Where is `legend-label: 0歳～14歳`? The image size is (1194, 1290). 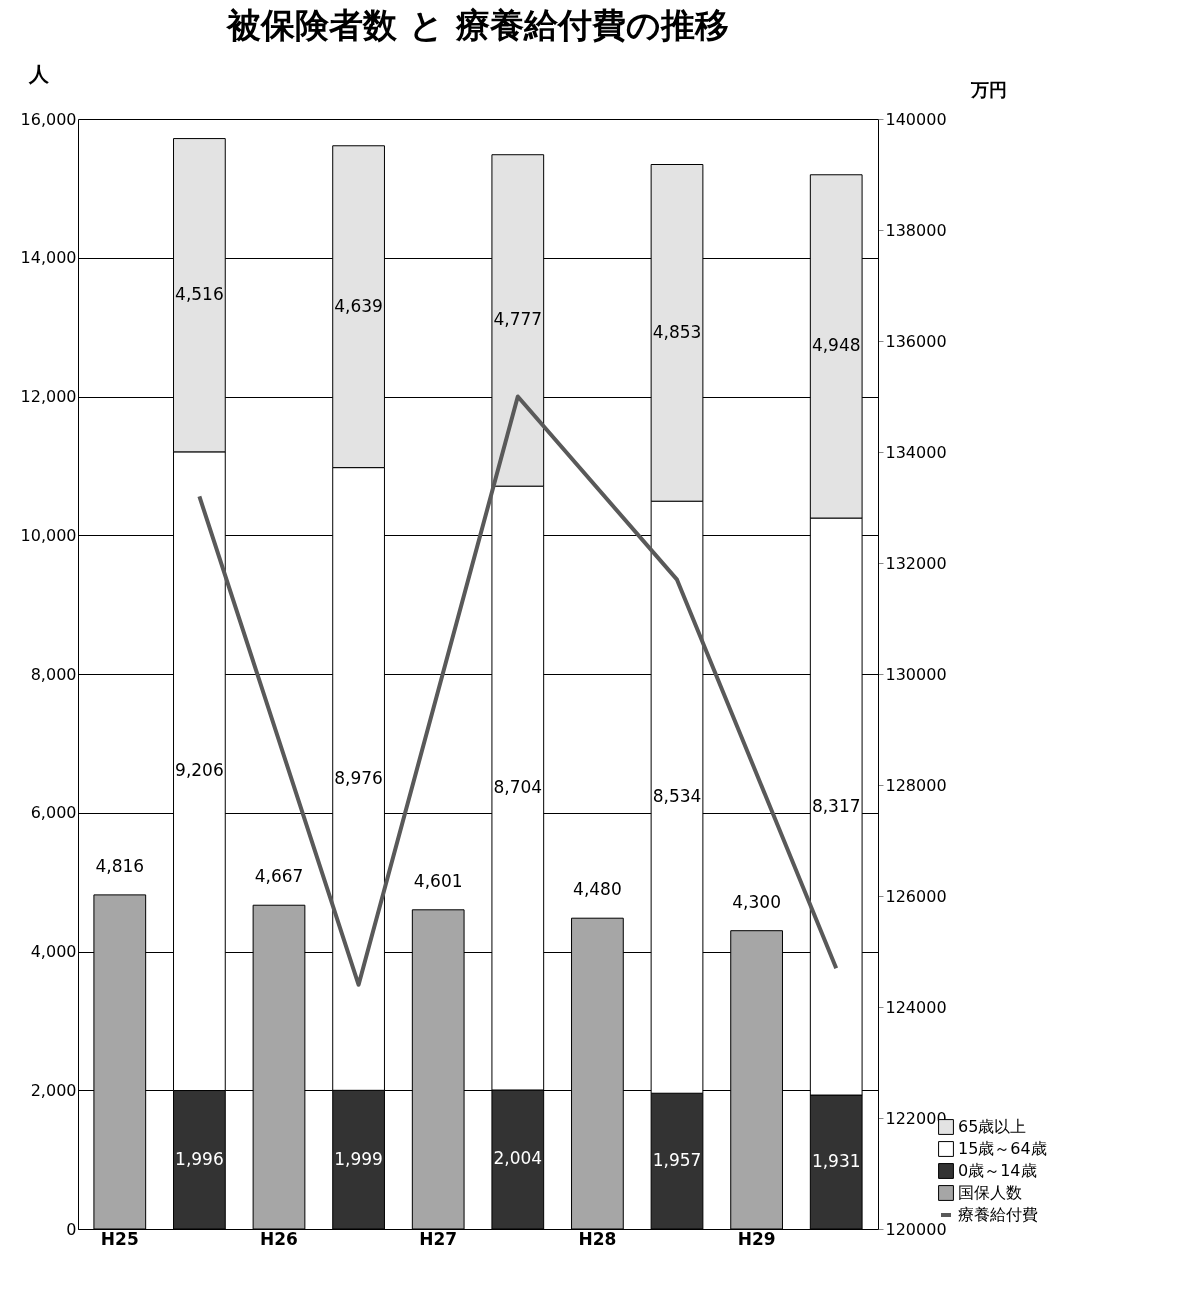
legend-label: 0歳～14歳 is located at coordinates (997, 1170).